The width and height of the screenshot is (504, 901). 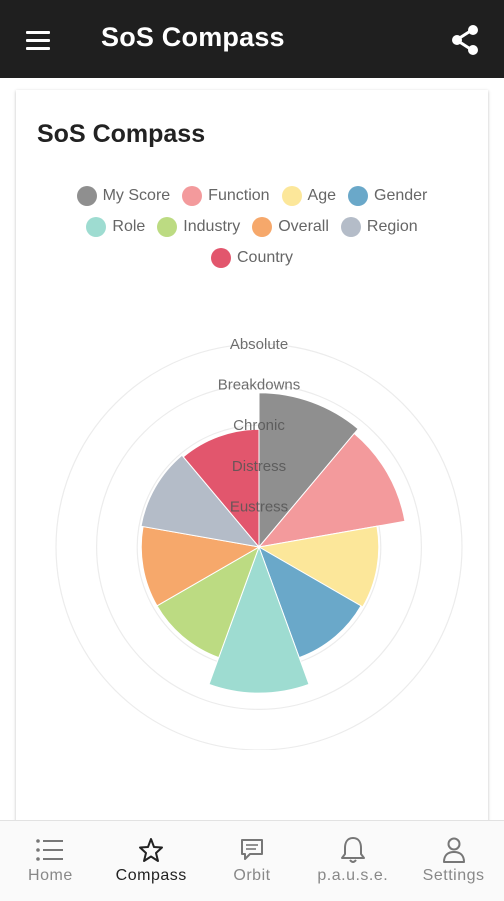 I want to click on legend-label: Industry, so click(x=212, y=226).